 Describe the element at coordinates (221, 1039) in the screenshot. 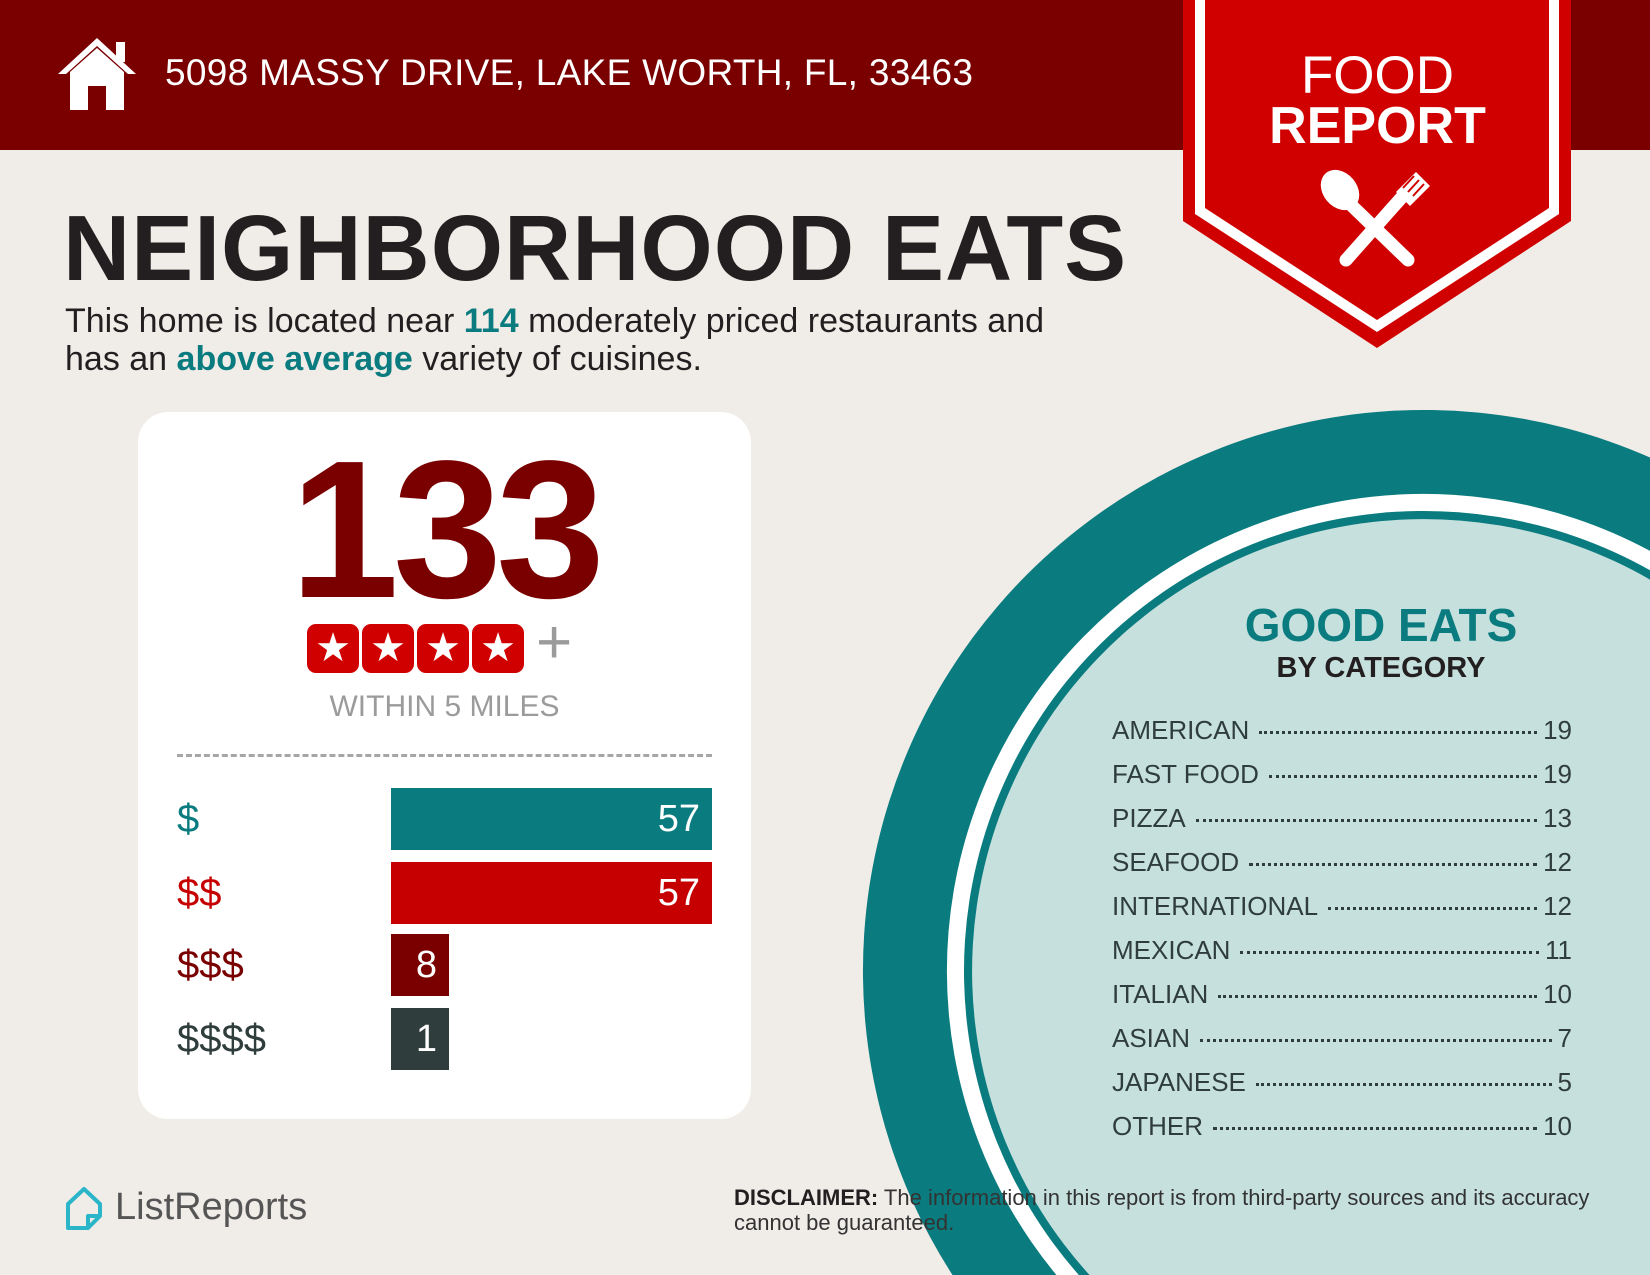

I see `price-level-label: $$$$` at that location.